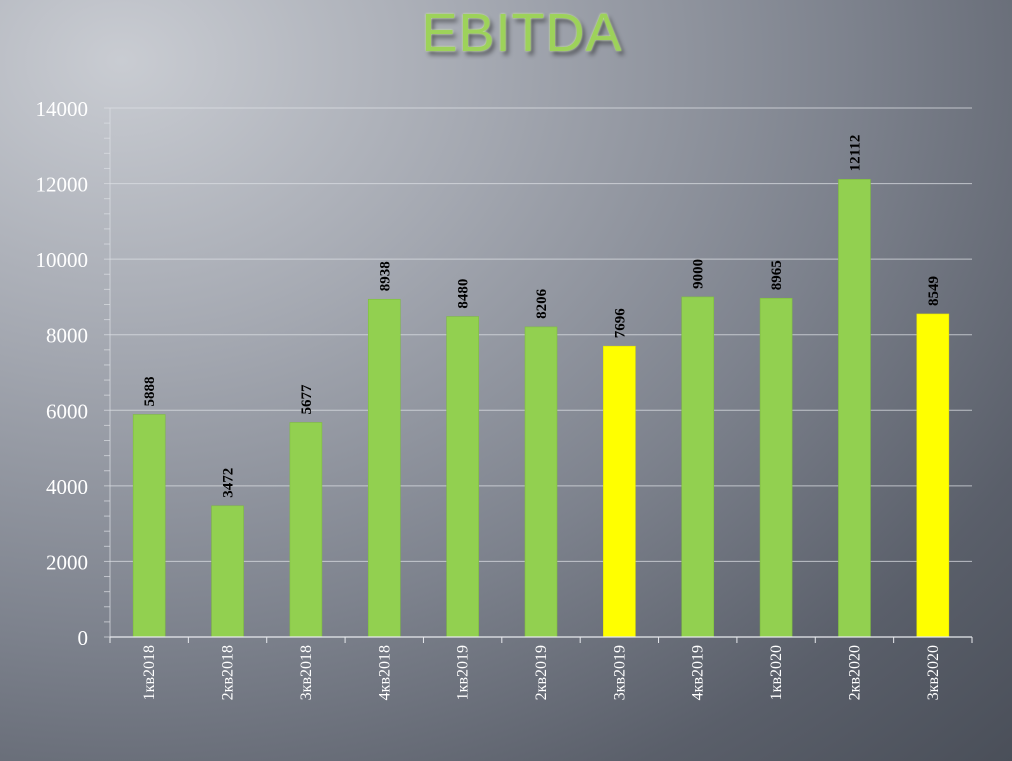 The image size is (1012, 761). I want to click on category-label-2кв2019: 2кв2019, so click(541, 672).